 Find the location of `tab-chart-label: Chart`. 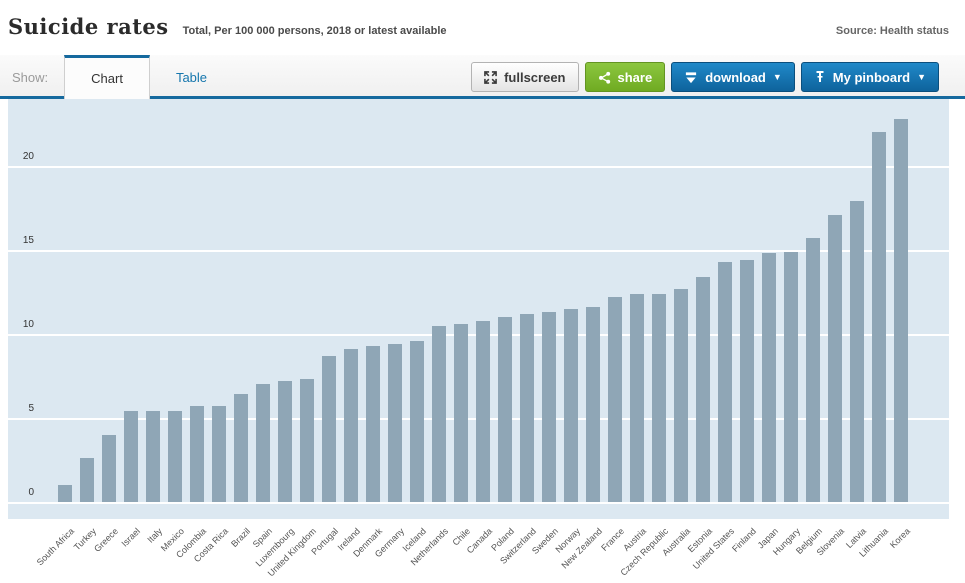

tab-chart-label: Chart is located at coordinates (107, 78).